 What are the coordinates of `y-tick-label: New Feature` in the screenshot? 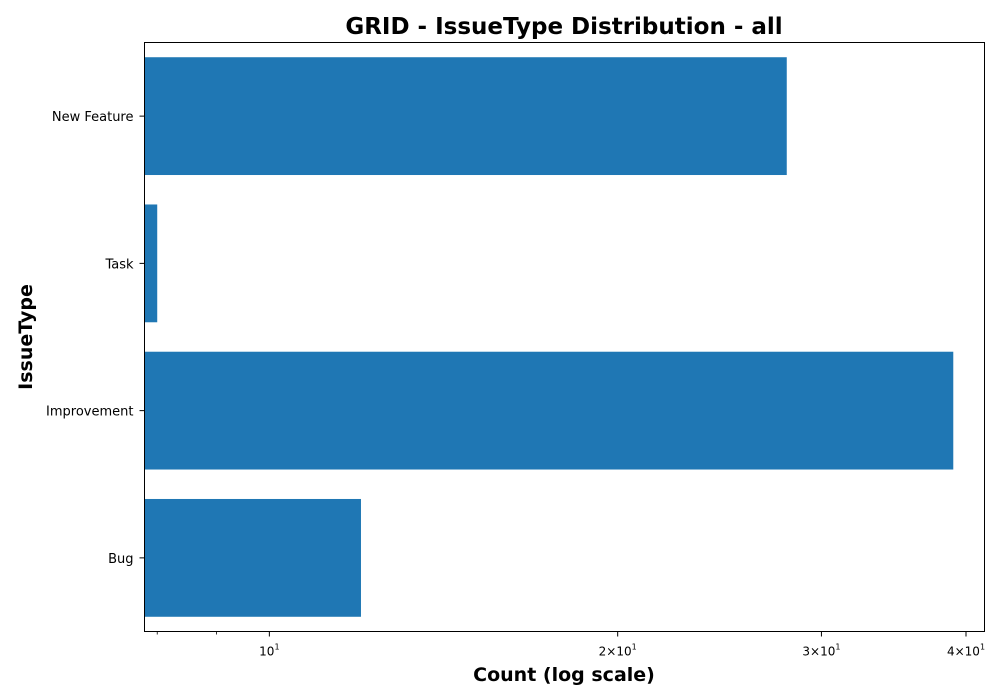 It's located at (93, 117).